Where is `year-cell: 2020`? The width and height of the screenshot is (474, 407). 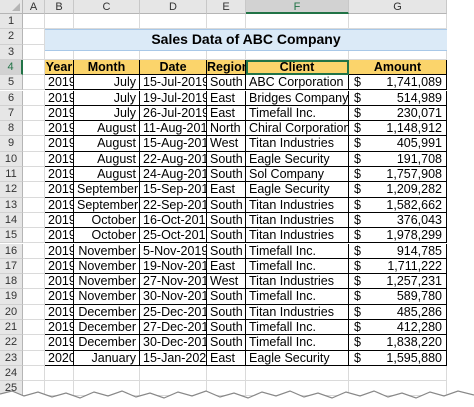 year-cell: 2020 is located at coordinates (59, 358).